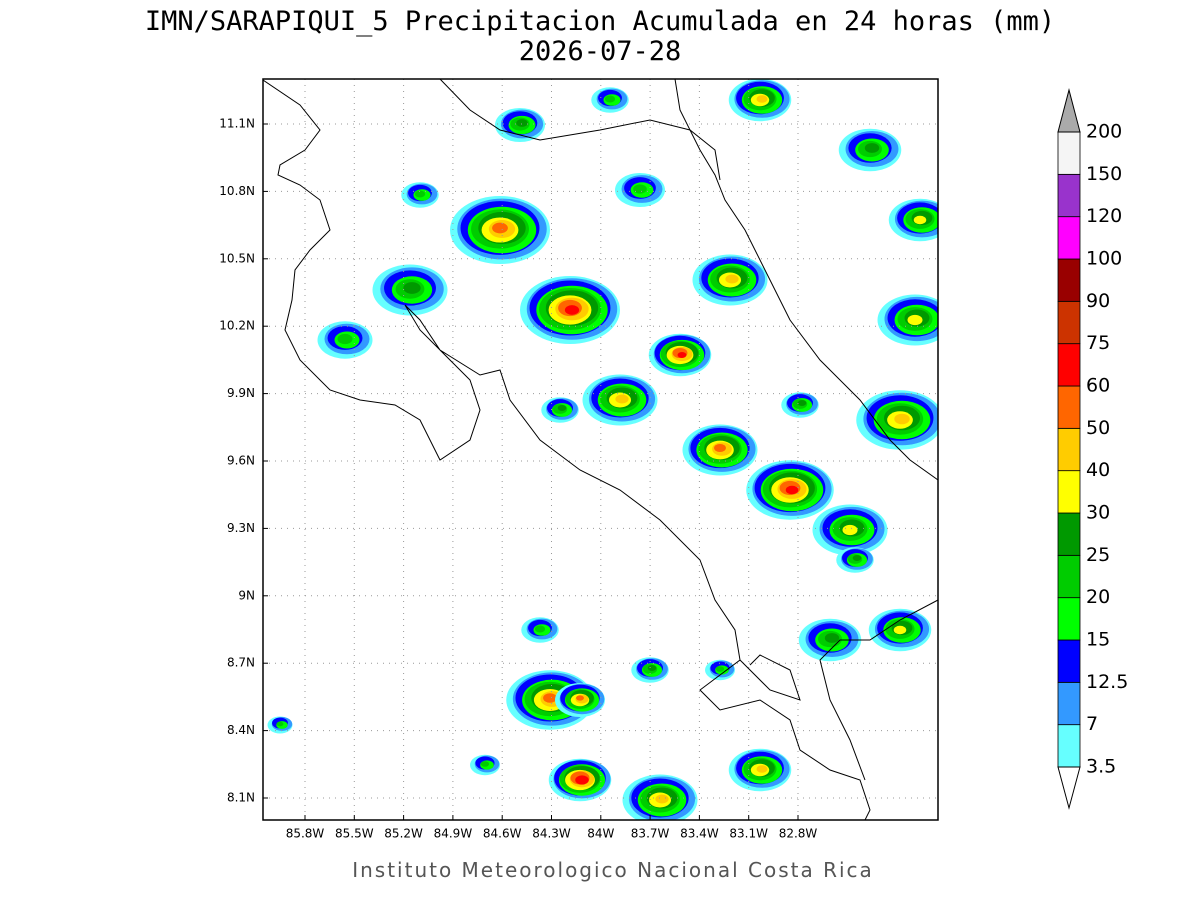  Describe the element at coordinates (1104, 216) in the screenshot. I see `legend-label: 120` at that location.